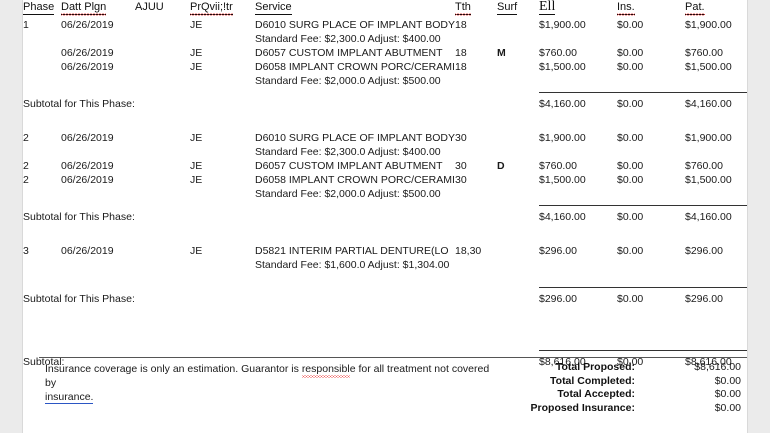  Describe the element at coordinates (727, 380) in the screenshot. I see `total-completed-value: $0.00` at that location.